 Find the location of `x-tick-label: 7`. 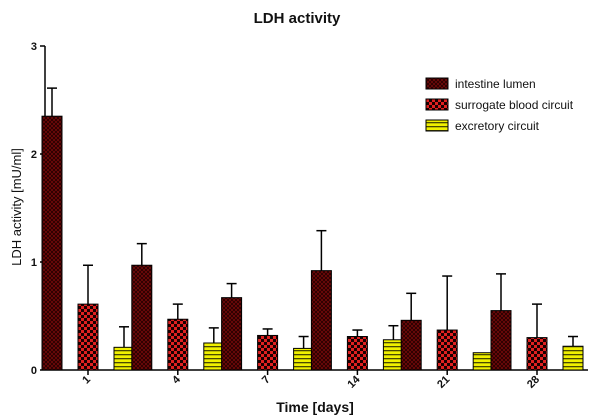

x-tick-label: 7 is located at coordinates (266, 380).